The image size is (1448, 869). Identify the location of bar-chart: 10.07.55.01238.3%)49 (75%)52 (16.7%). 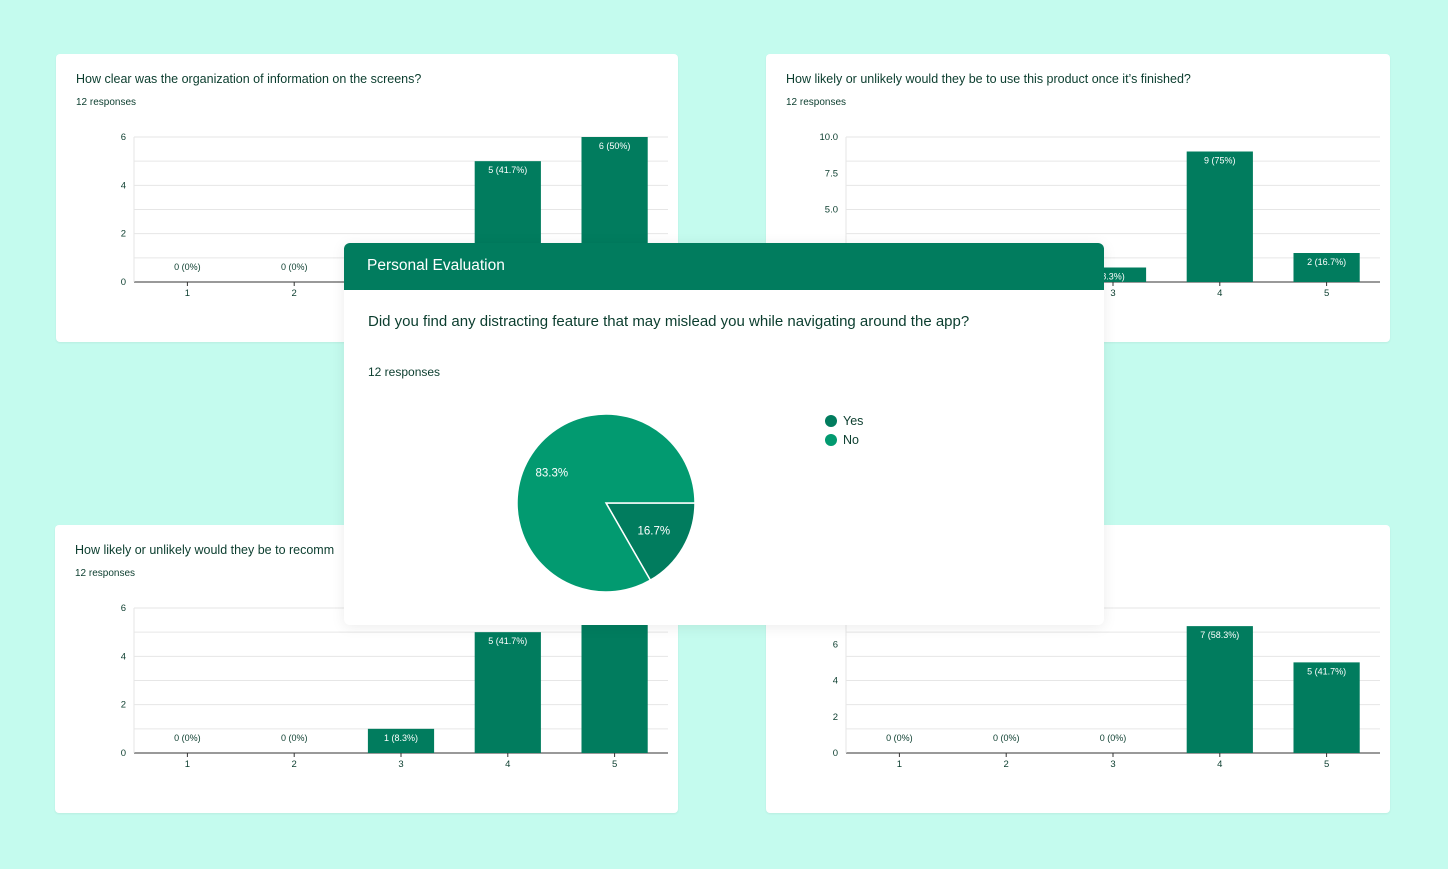
(1100, 215).